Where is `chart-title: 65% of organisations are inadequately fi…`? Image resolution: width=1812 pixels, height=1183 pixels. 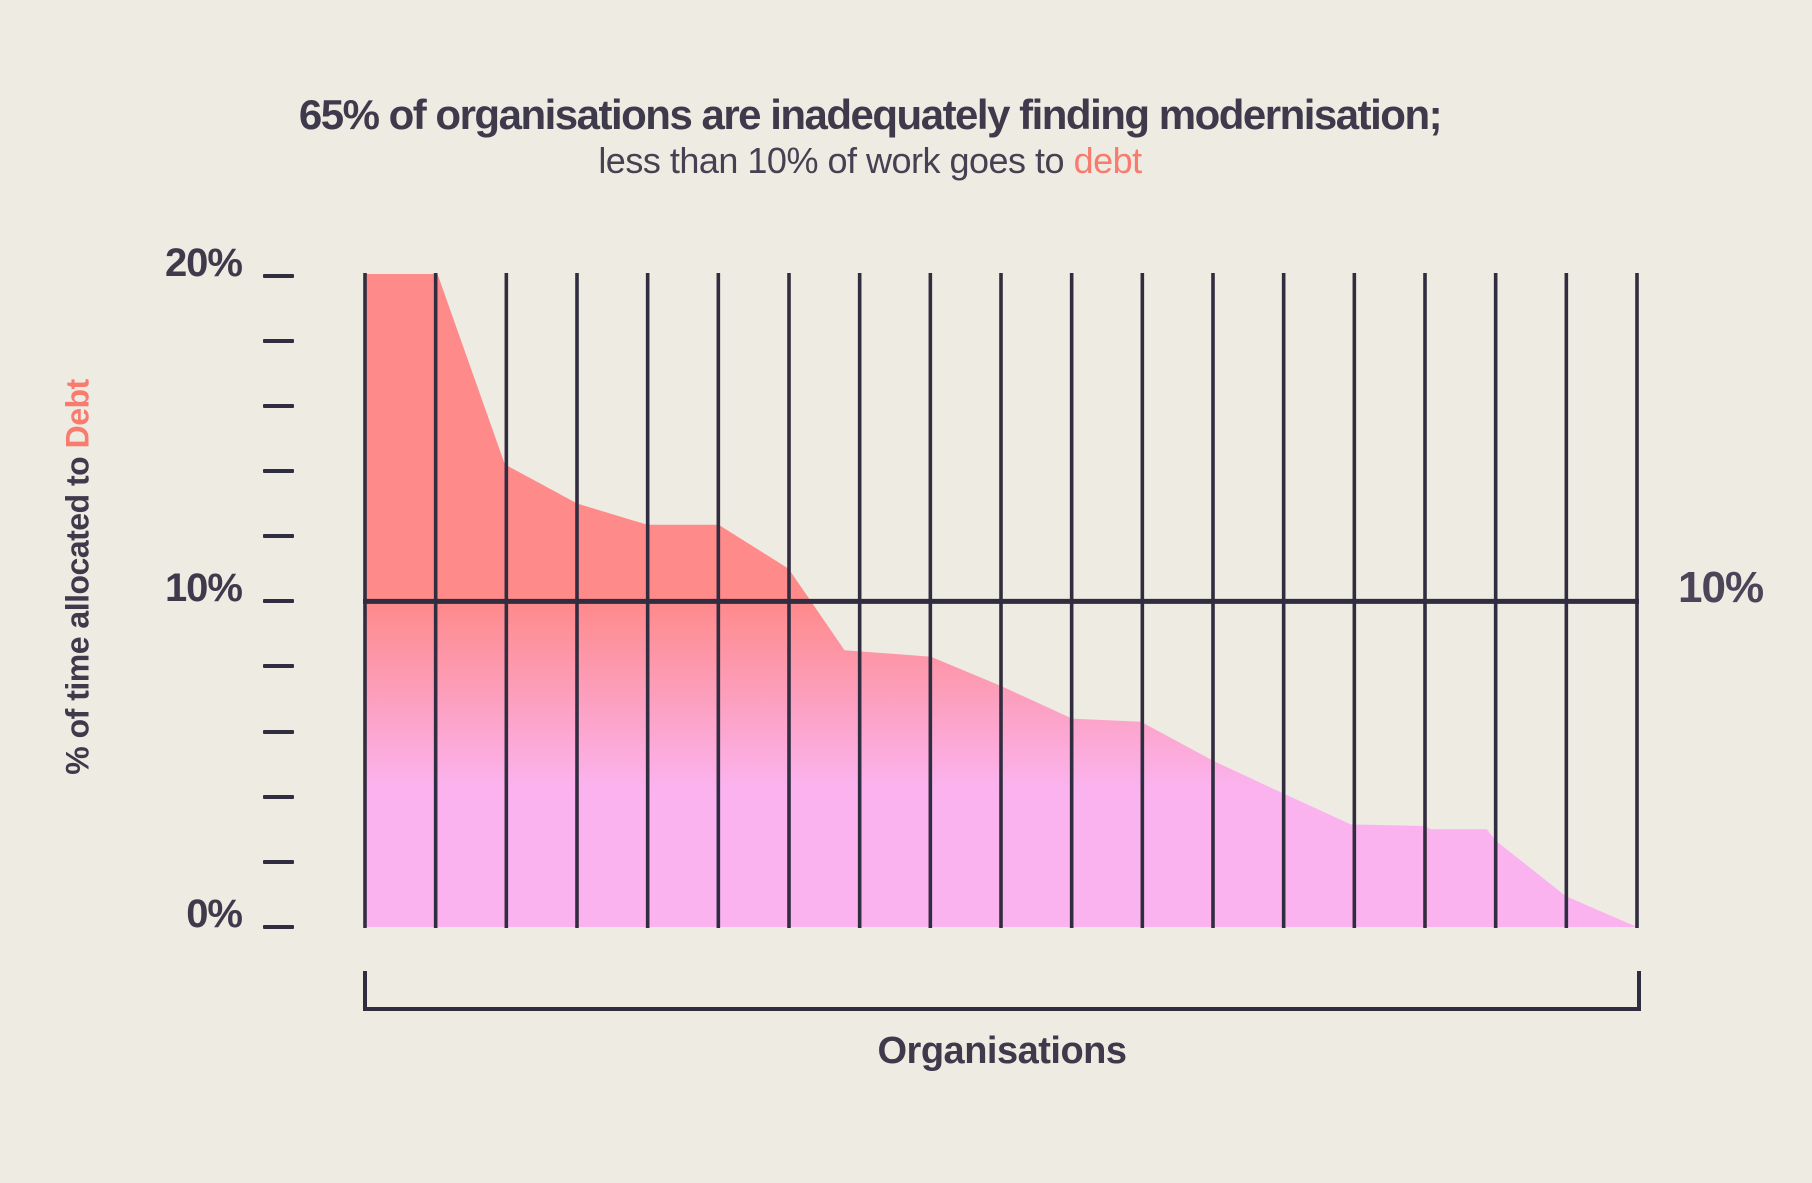 chart-title: 65% of organisations are inadequately fi… is located at coordinates (870, 137).